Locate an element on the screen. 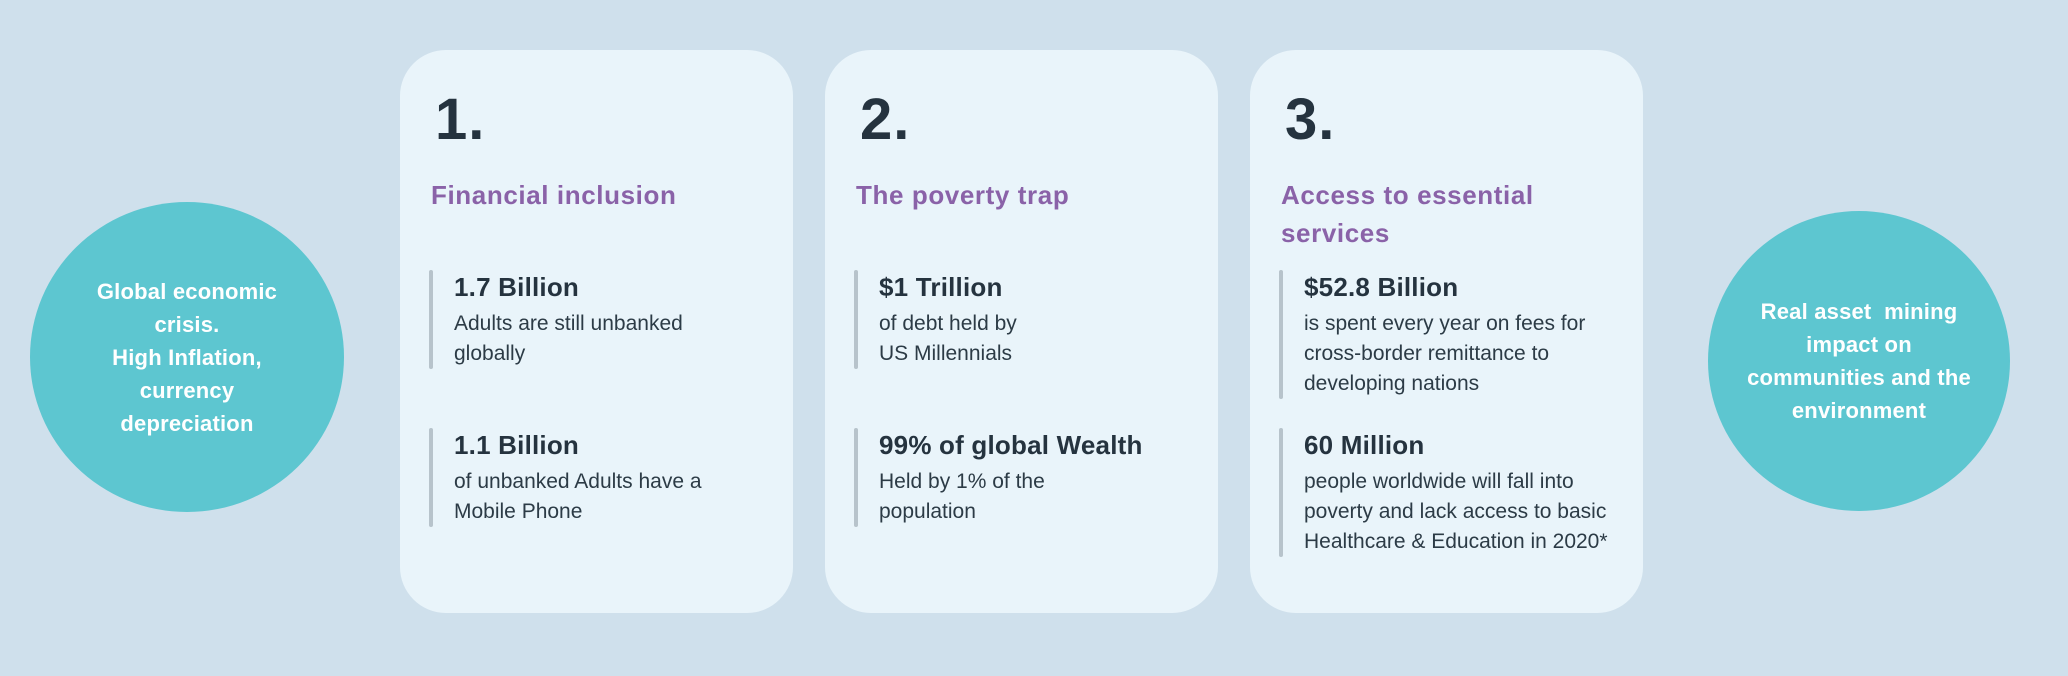  stat-description: Adults are still unbanked globally is located at coordinates (568, 338).